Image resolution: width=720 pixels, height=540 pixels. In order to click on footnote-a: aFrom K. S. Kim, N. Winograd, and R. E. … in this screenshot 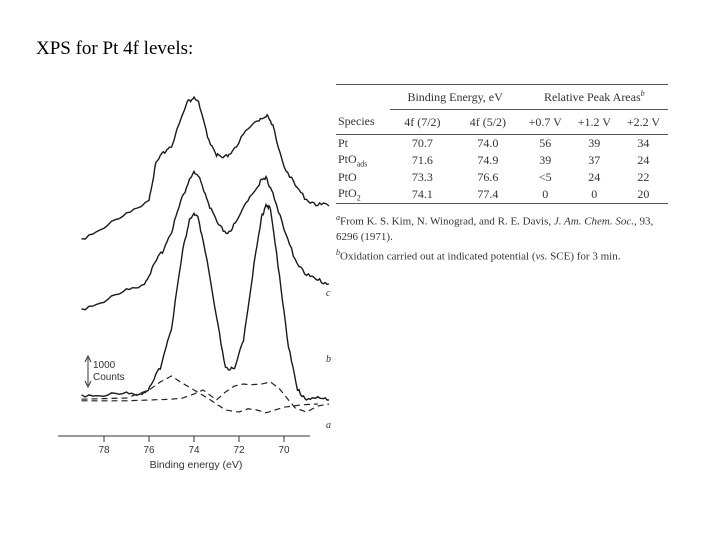, I will do `click(495, 228)`.